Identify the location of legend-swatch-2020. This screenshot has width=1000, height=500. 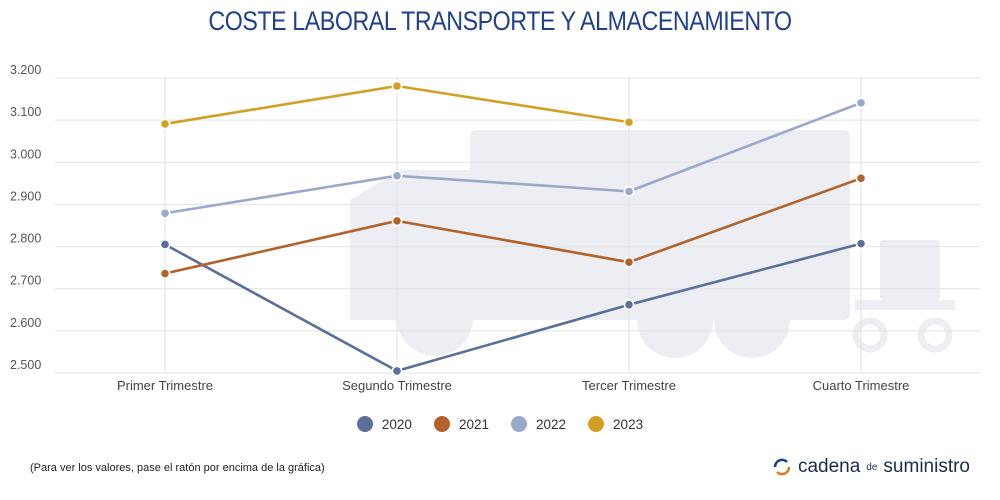
(364, 424).